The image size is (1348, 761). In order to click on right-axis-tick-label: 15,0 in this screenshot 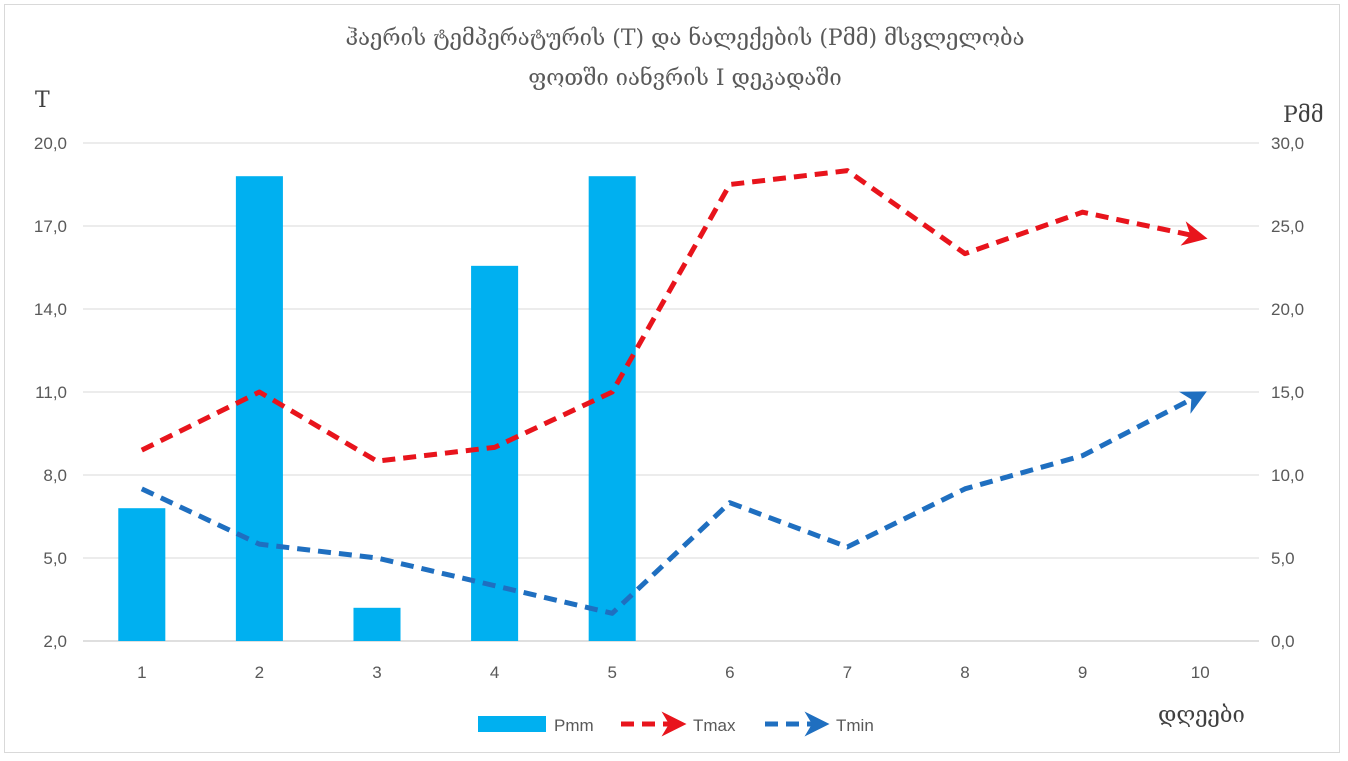, I will do `click(1287, 392)`.